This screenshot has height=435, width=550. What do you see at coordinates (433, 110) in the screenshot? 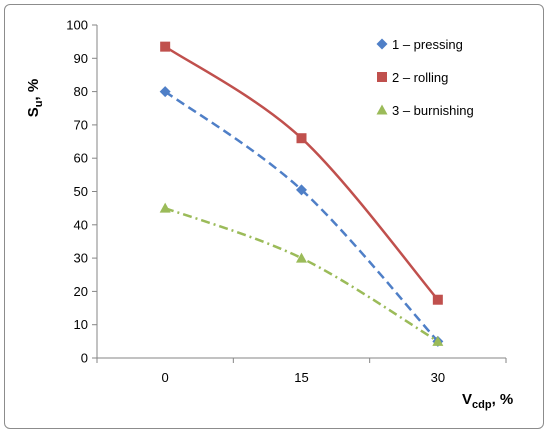
I see `legend-label-3: 3 – burnishing` at bounding box center [433, 110].